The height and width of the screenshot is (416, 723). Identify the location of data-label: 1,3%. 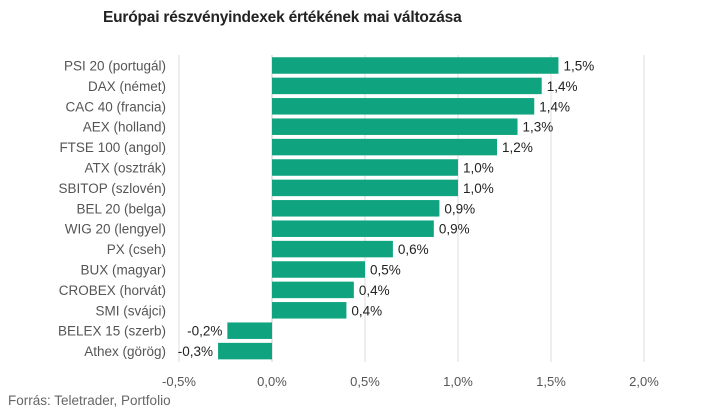
(538, 127).